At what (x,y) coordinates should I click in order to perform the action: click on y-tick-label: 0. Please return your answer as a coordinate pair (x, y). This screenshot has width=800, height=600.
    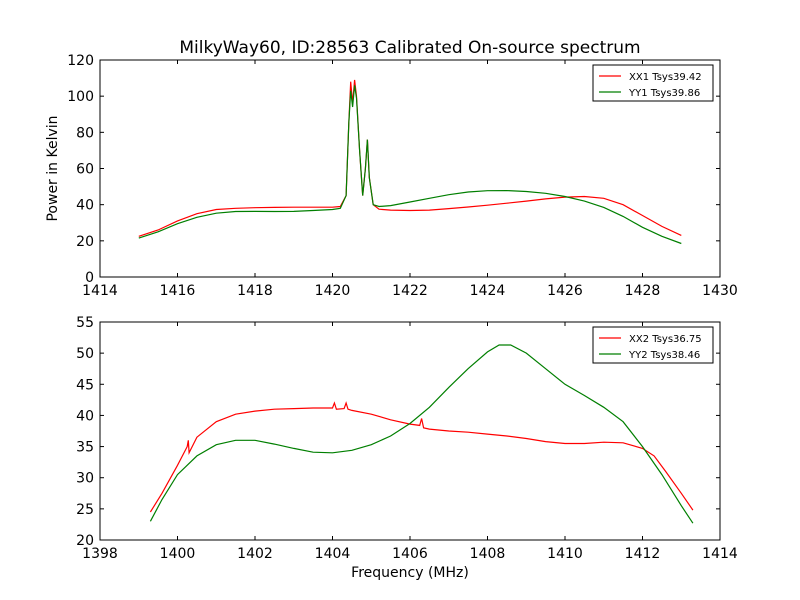
    Looking at the image, I should click on (89, 278).